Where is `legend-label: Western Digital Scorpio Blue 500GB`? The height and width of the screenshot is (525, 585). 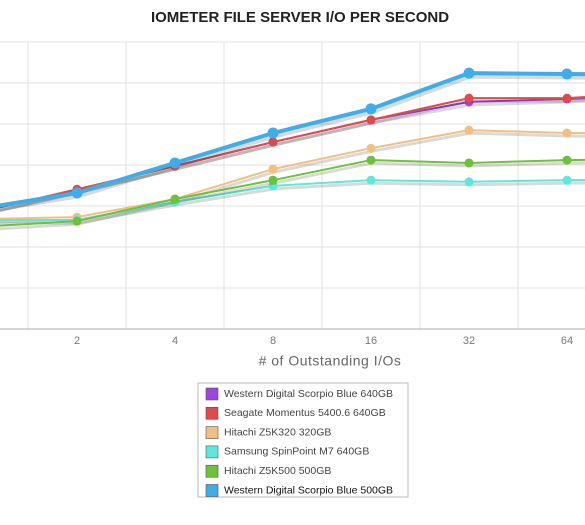 legend-label: Western Digital Scorpio Blue 500GB is located at coordinates (308, 490).